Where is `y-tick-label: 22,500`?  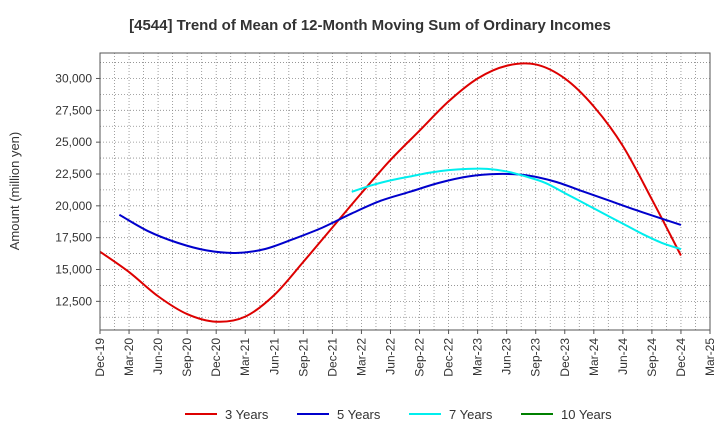 y-tick-label: 22,500 is located at coordinates (73, 174).